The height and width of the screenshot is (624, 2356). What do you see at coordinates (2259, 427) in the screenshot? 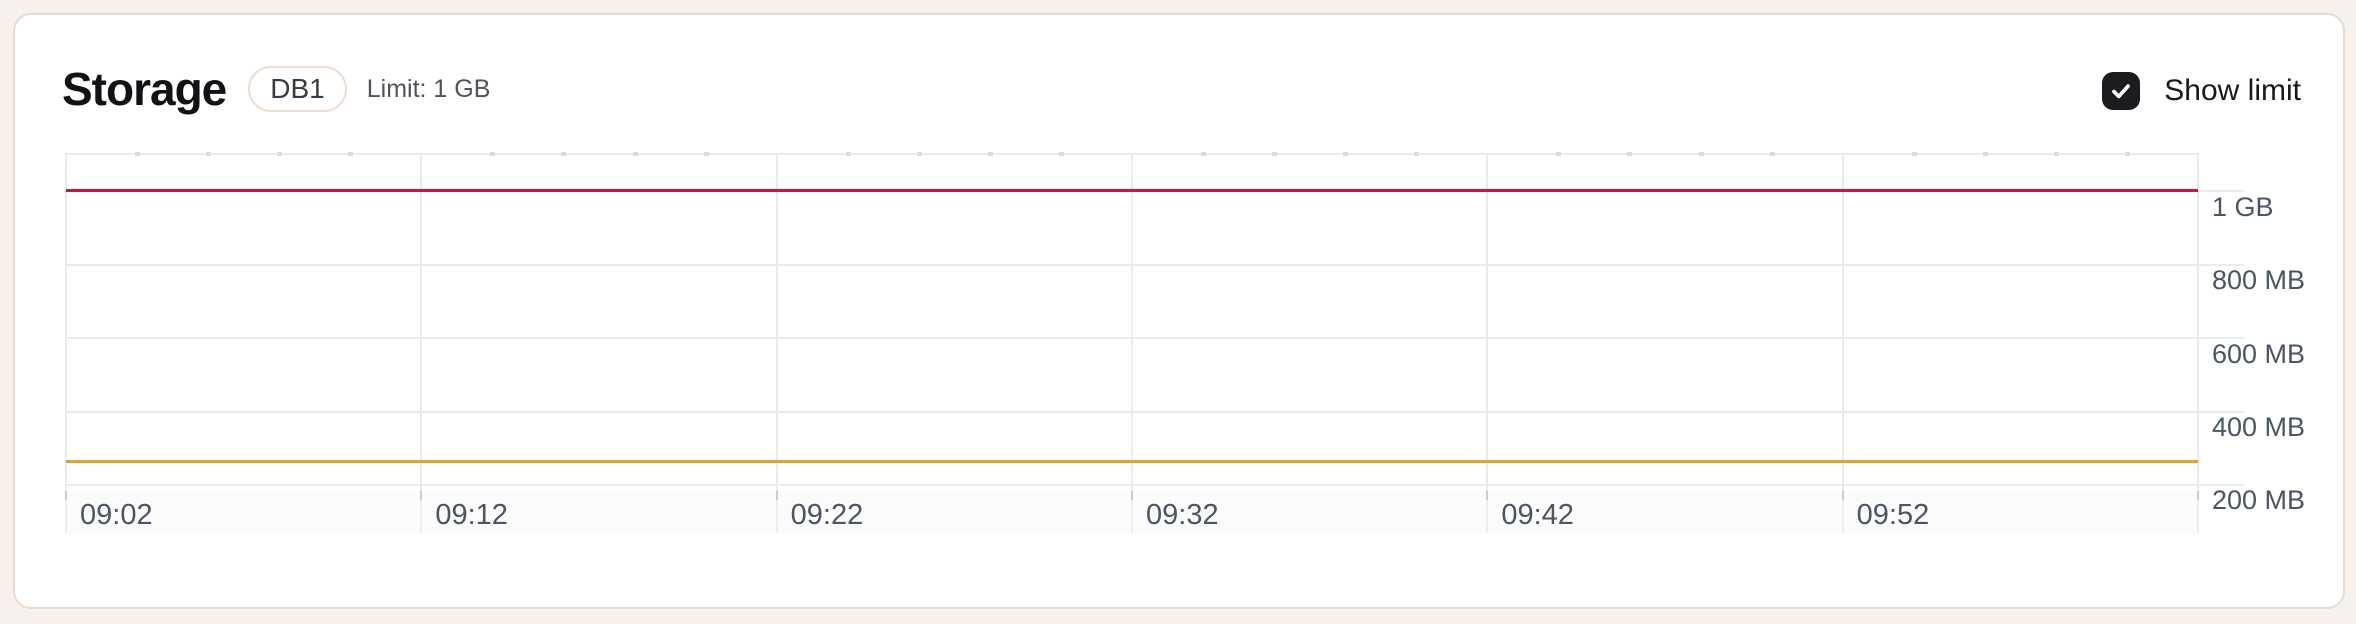
I see `y-axis-tick-label: 400 MB` at bounding box center [2259, 427].